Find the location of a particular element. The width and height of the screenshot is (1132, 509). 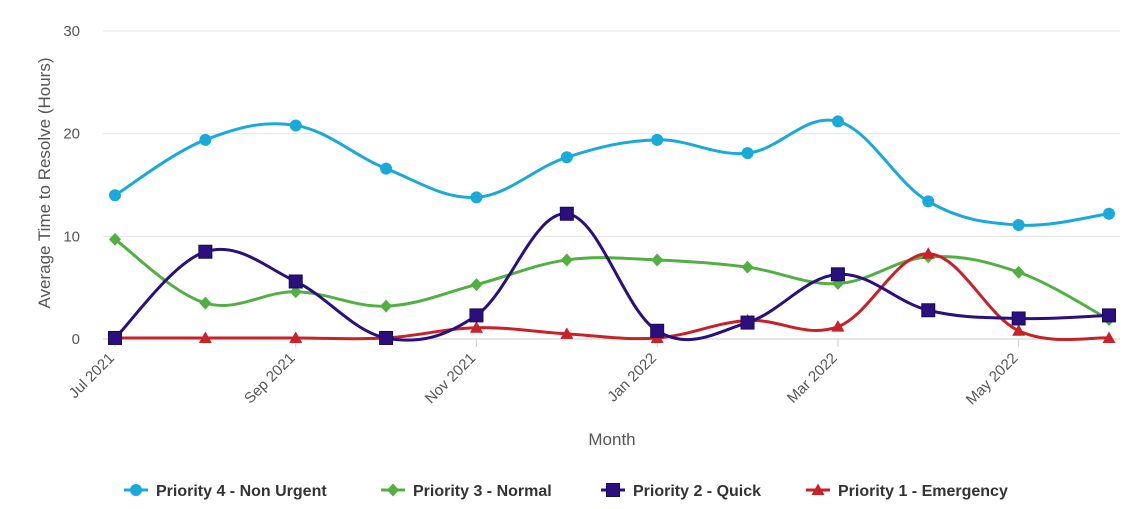

y-tick-label: 30 is located at coordinates (71, 31).